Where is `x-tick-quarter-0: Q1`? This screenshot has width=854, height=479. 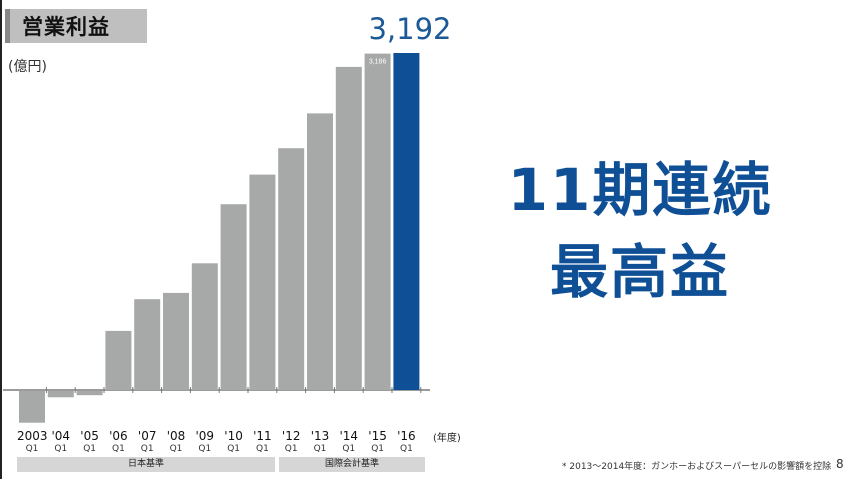
x-tick-quarter-0: Q1 is located at coordinates (32, 449).